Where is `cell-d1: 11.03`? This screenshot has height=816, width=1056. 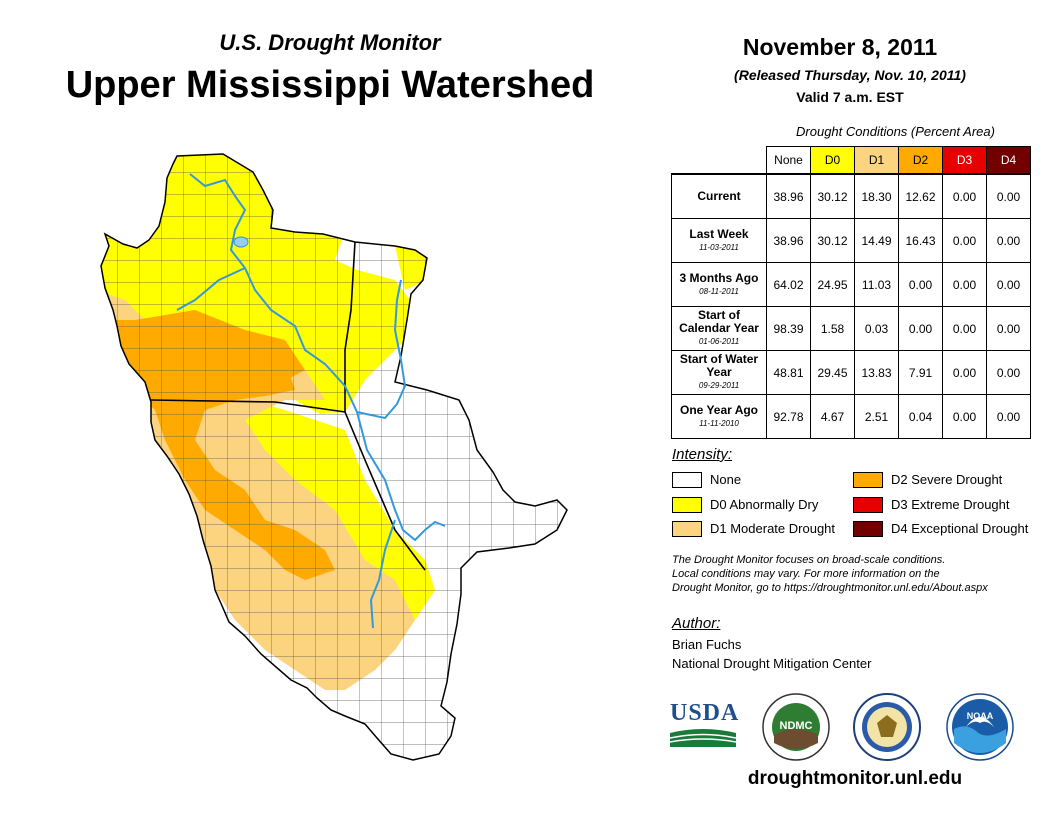 cell-d1: 11.03 is located at coordinates (876, 284).